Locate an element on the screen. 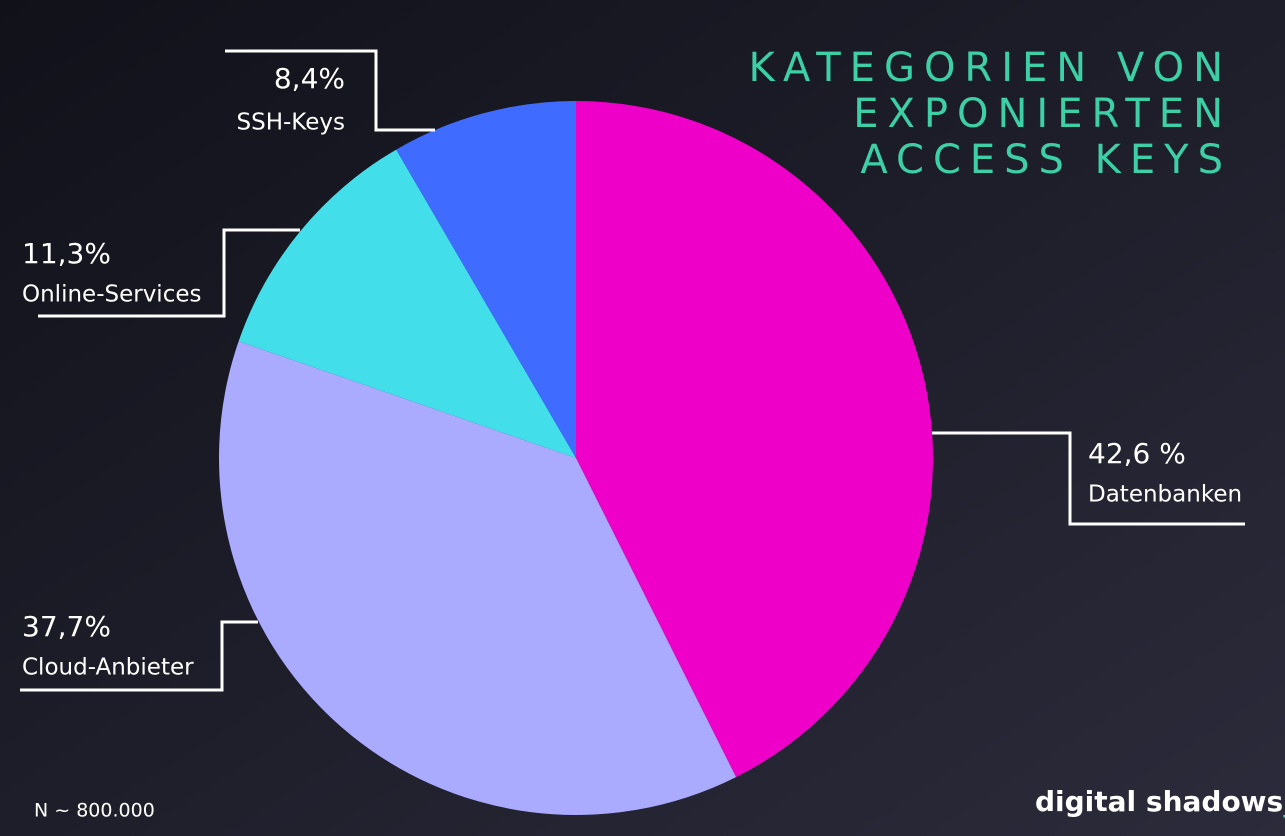 This screenshot has height=836, width=1285. value-label: 8,4% is located at coordinates (309, 78).